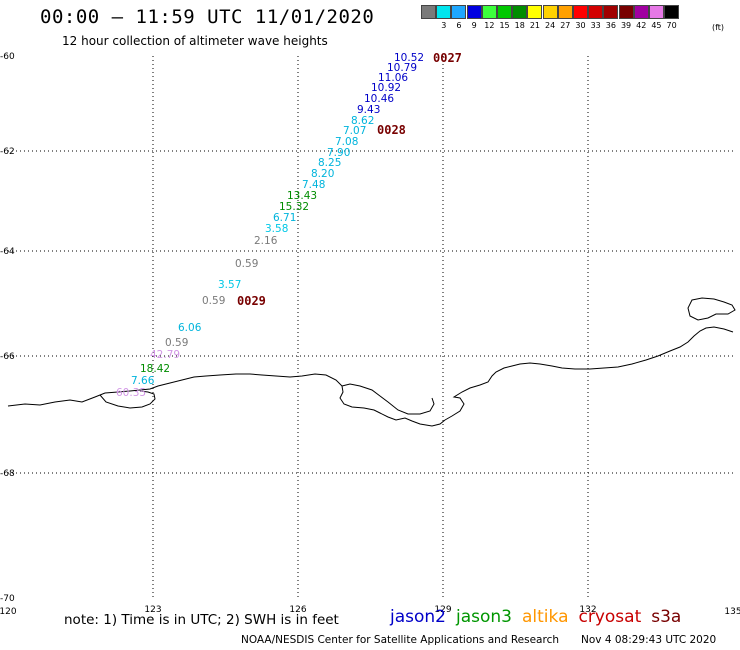 Image resolution: width=740 pixels, height=650 pixels. Describe the element at coordinates (7, 57) in the screenshot. I see `lat-tick-label: -60` at that location.